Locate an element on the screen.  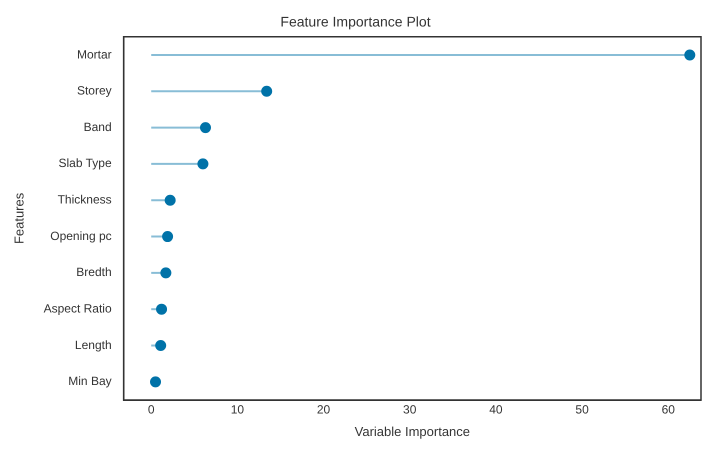
y-tick-label: Length is located at coordinates (93, 345).